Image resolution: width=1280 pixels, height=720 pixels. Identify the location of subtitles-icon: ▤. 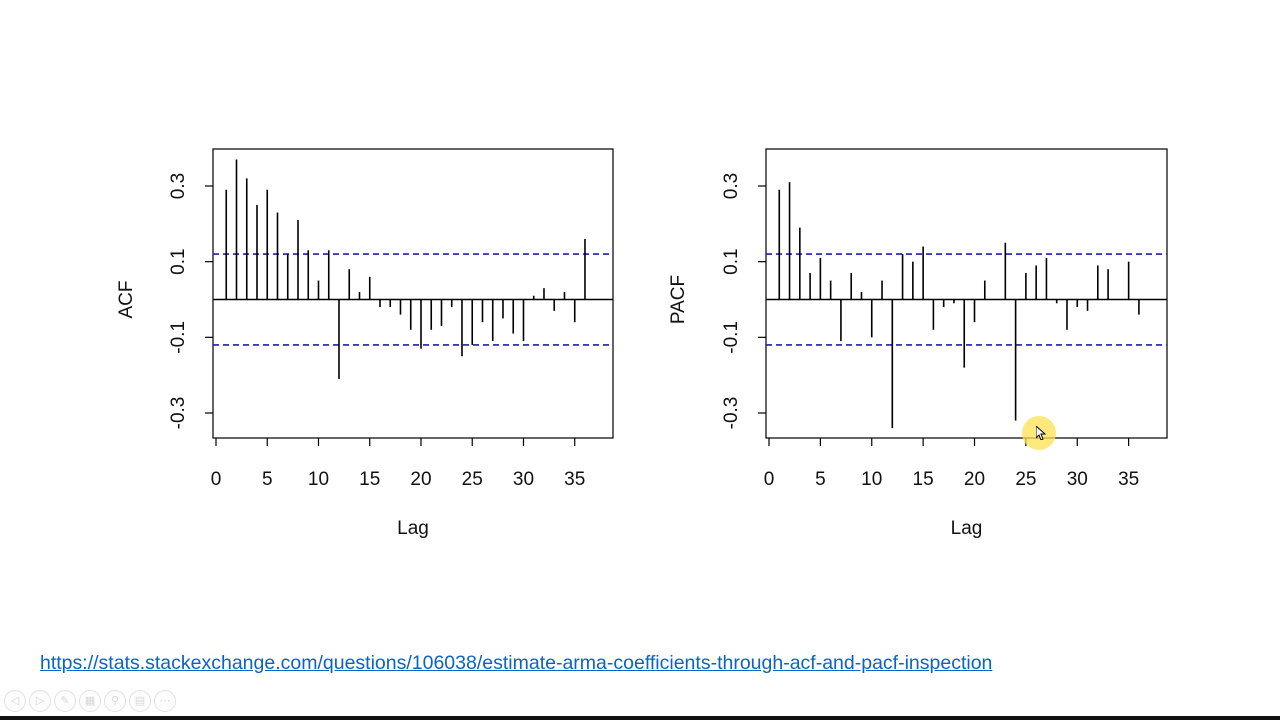
(140, 701).